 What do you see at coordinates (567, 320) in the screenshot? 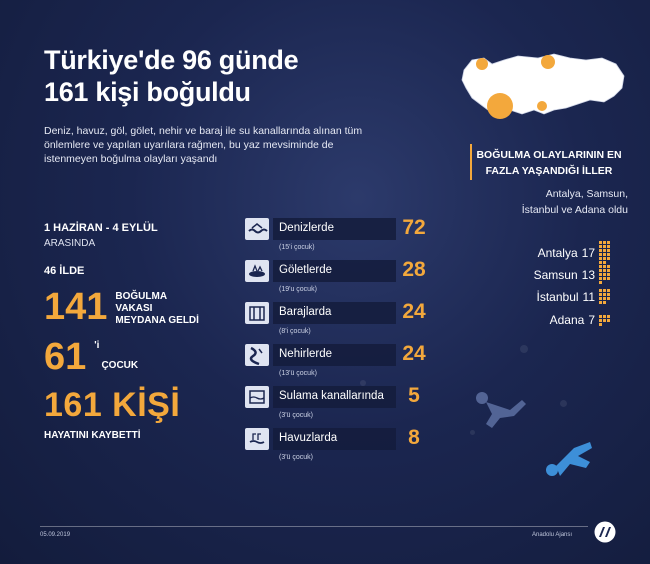
I see `province-name: Adana` at bounding box center [567, 320].